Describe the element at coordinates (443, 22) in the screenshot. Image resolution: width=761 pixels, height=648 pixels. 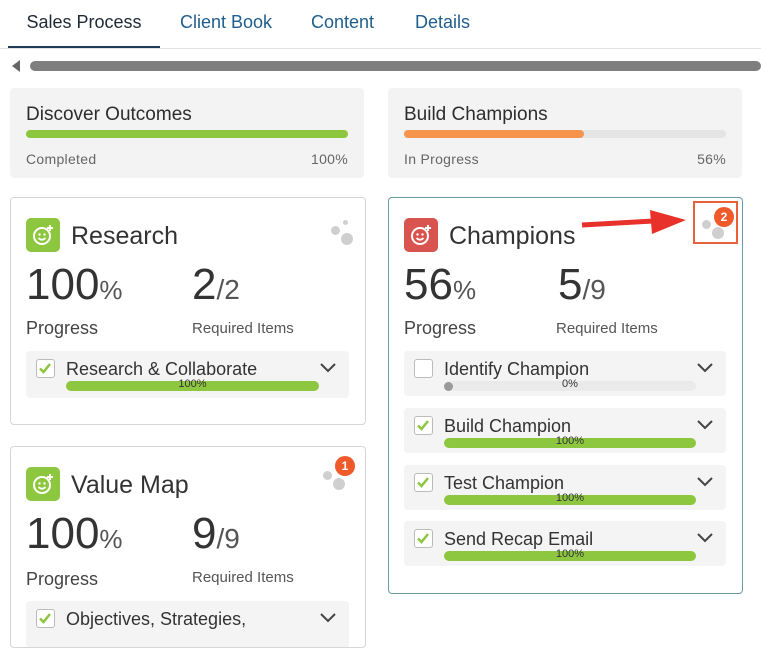
I see `tab-details: Details` at that location.